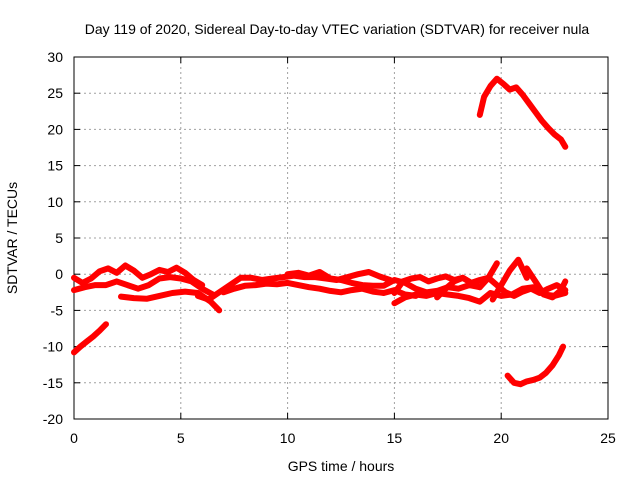 This screenshot has height=480, width=640. I want to click on y-tick-label: 10, so click(55, 202).